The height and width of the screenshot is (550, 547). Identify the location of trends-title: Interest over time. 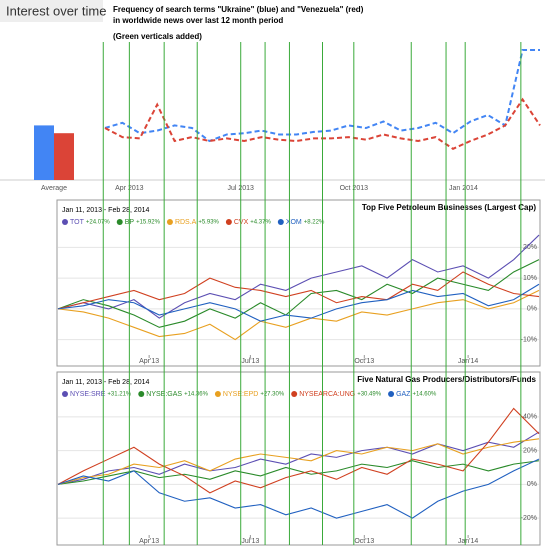
(56, 10).